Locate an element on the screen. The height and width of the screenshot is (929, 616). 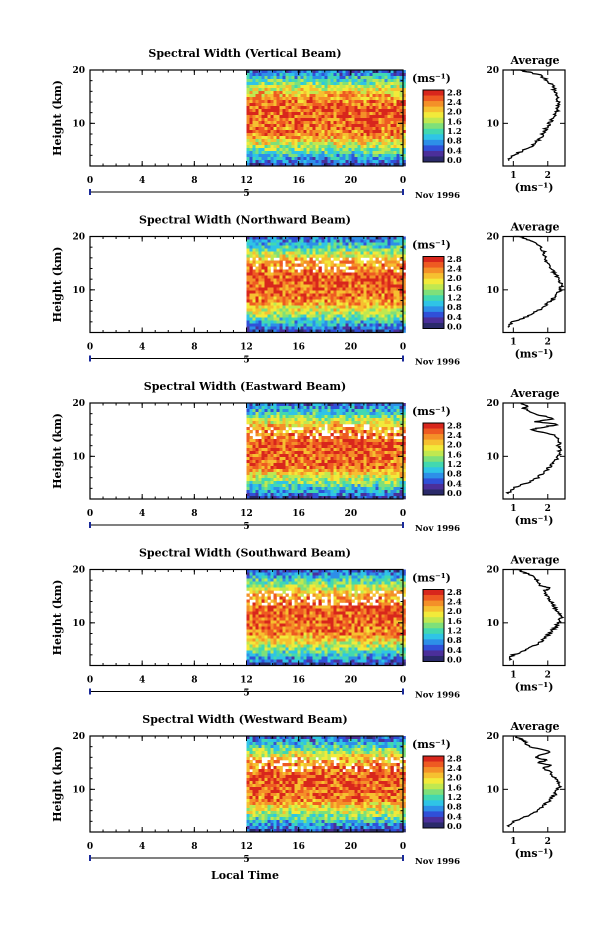
chart-title: Spectral Width (Vertical Beam) is located at coordinates (244, 53).